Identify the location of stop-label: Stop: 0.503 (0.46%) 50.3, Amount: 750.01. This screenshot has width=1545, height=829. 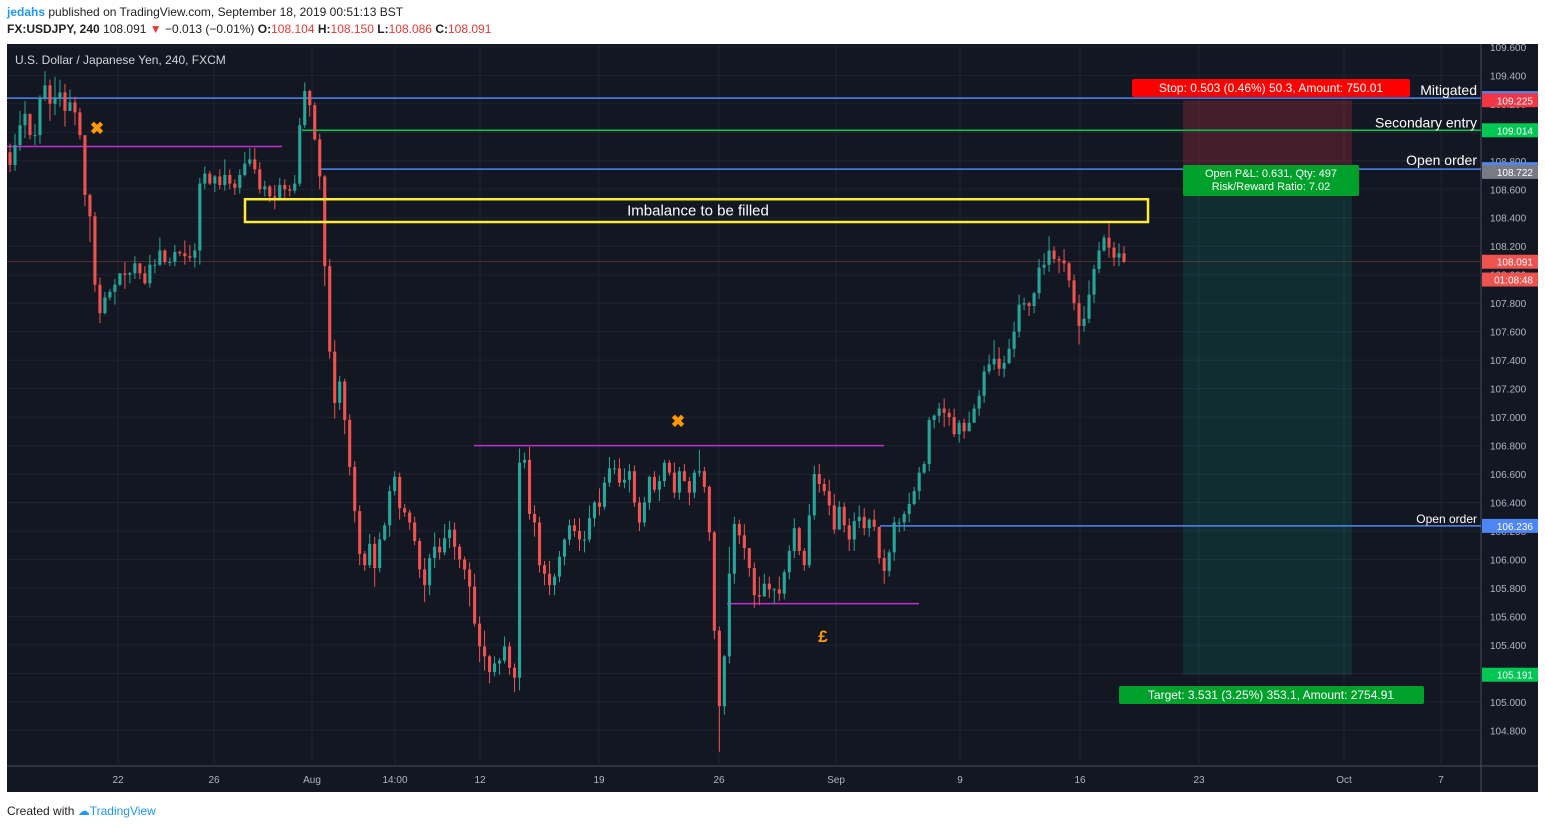
(1271, 88).